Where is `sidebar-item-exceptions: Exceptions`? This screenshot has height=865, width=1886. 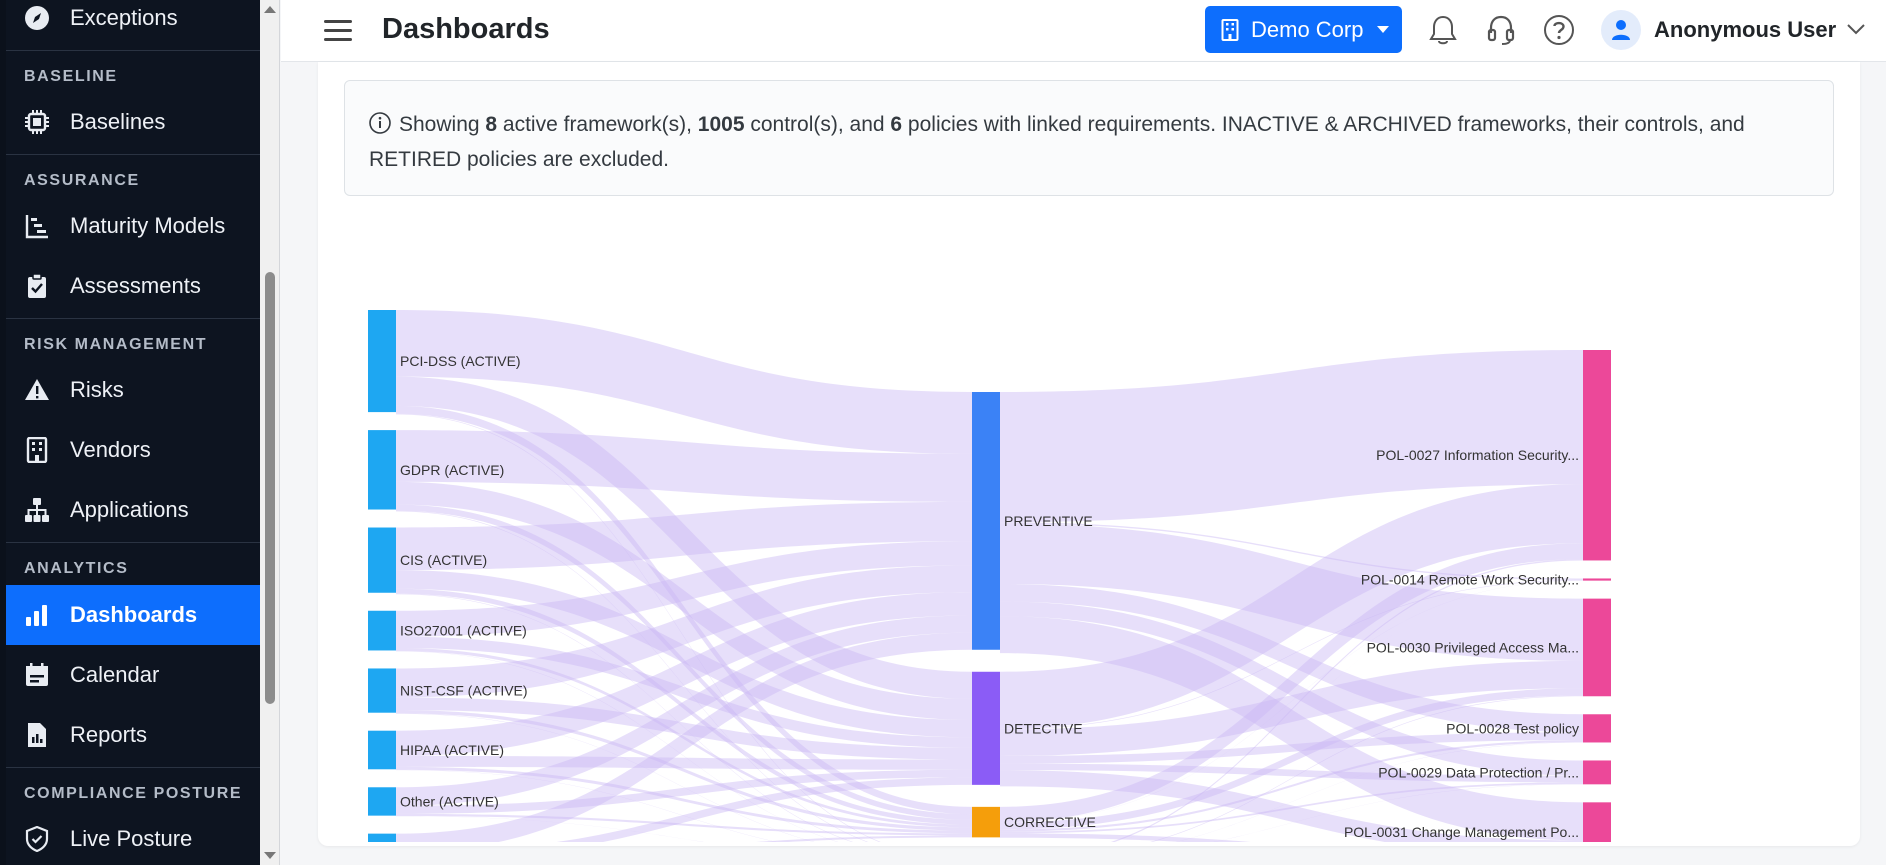 sidebar-item-exceptions: Exceptions is located at coordinates (133, 24).